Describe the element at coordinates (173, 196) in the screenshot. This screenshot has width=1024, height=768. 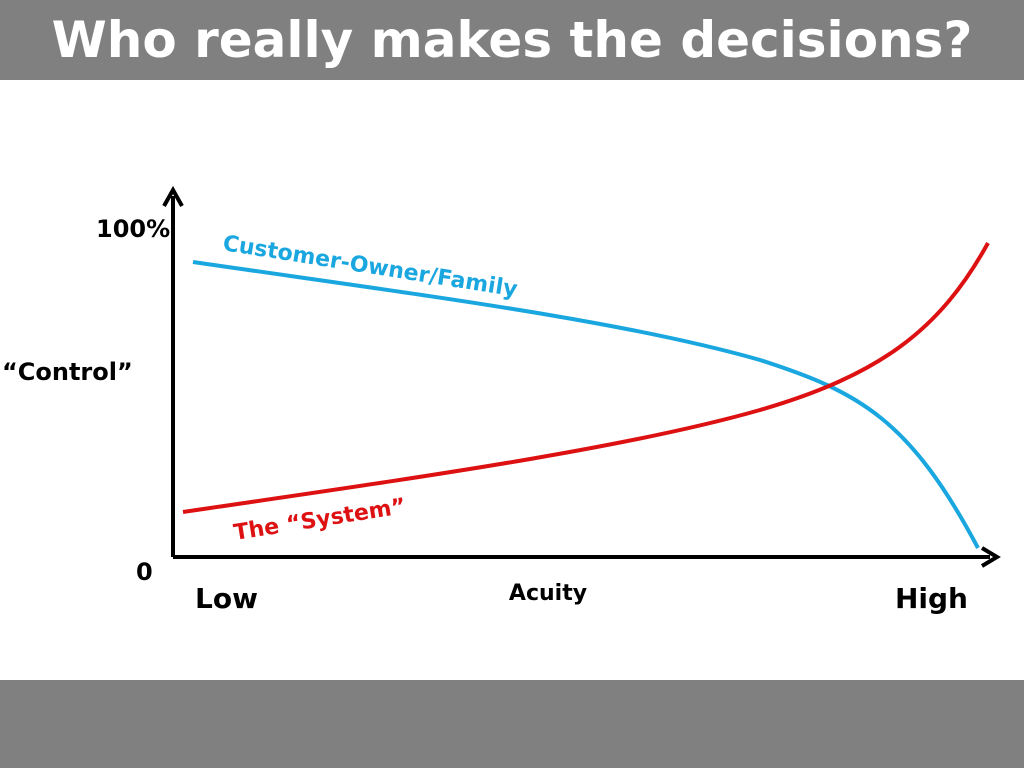
I see `y-axis-arrow` at that location.